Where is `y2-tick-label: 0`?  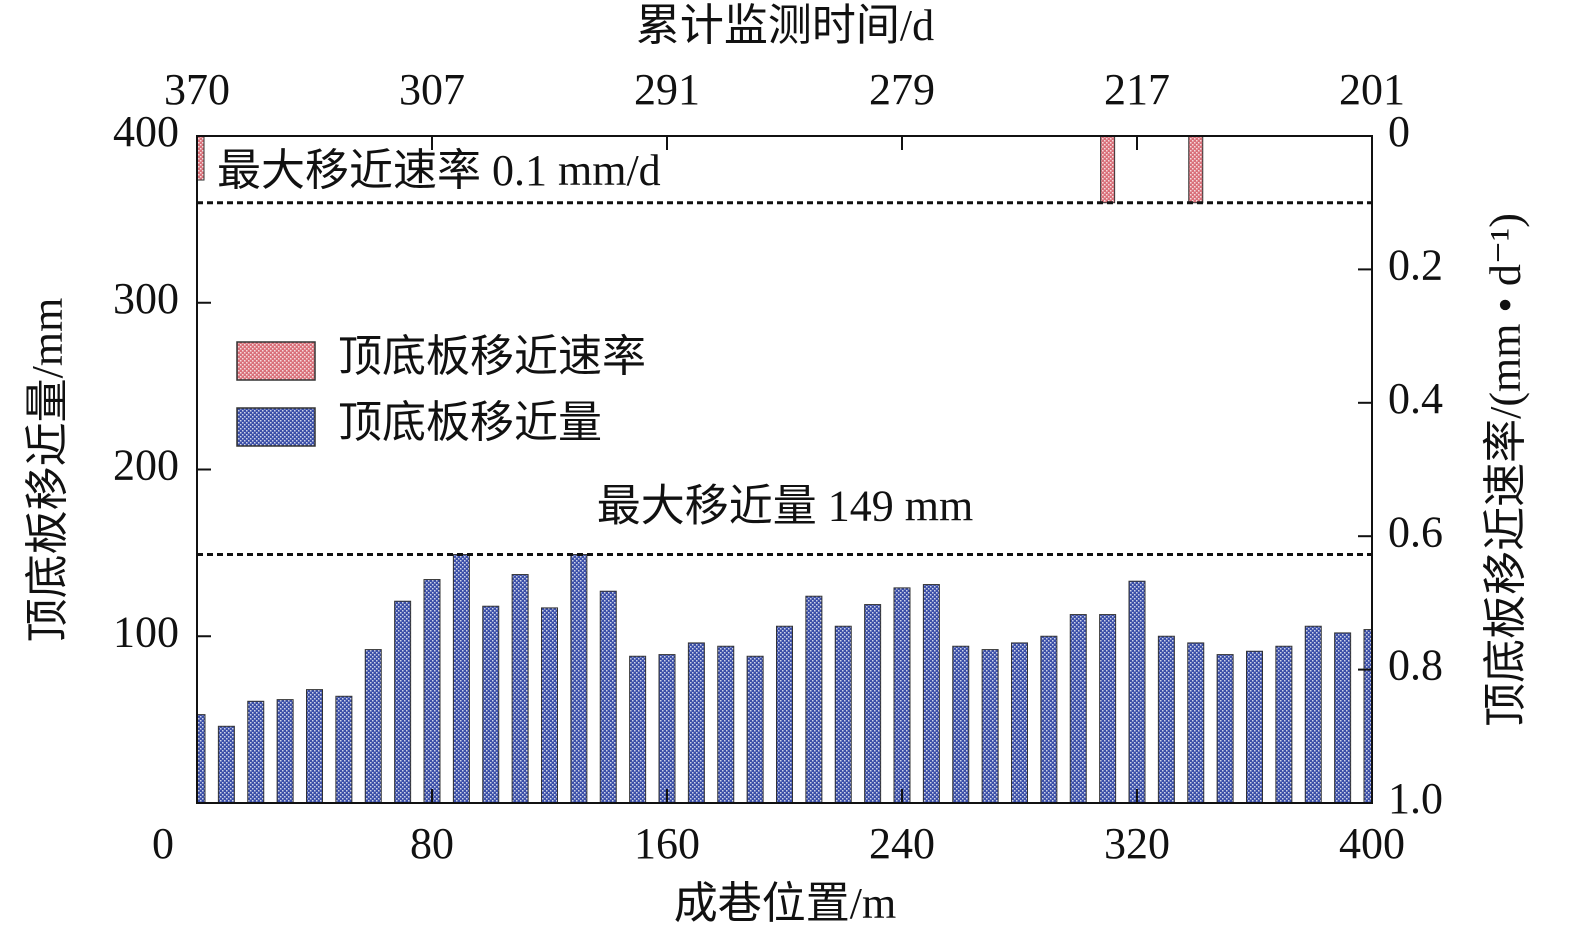 y2-tick-label: 0 is located at coordinates (1399, 131).